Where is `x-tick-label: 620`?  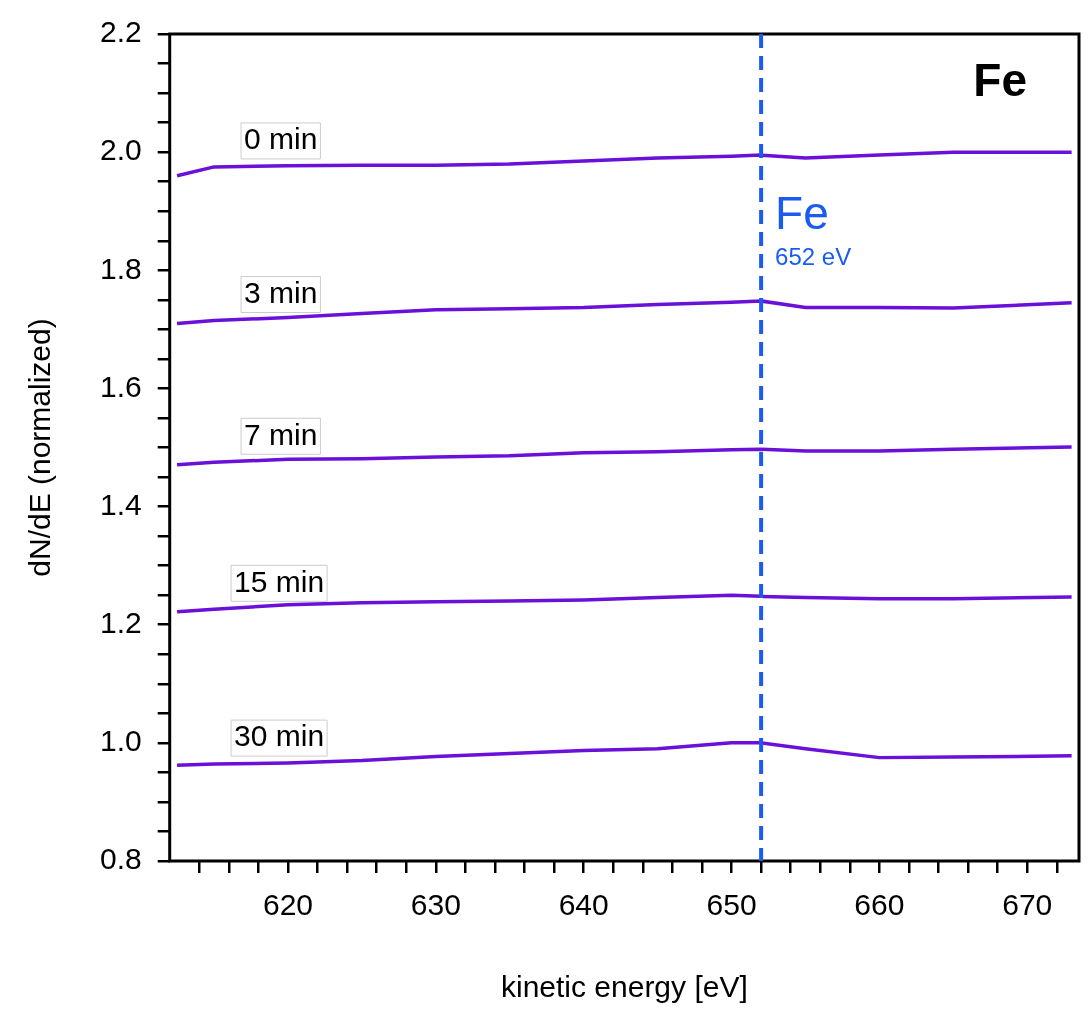 x-tick-label: 620 is located at coordinates (288, 905).